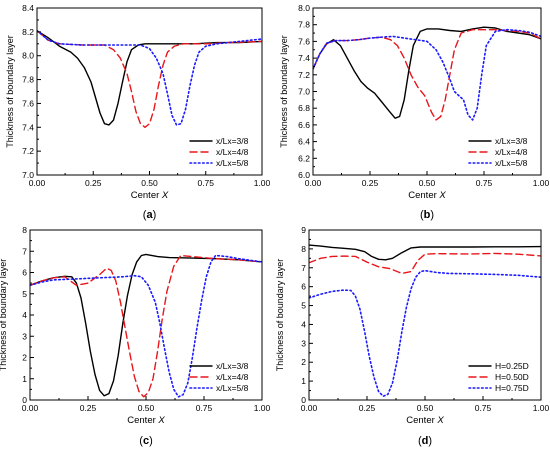  I want to click on legend-label: H=0.25D, so click(512, 366).